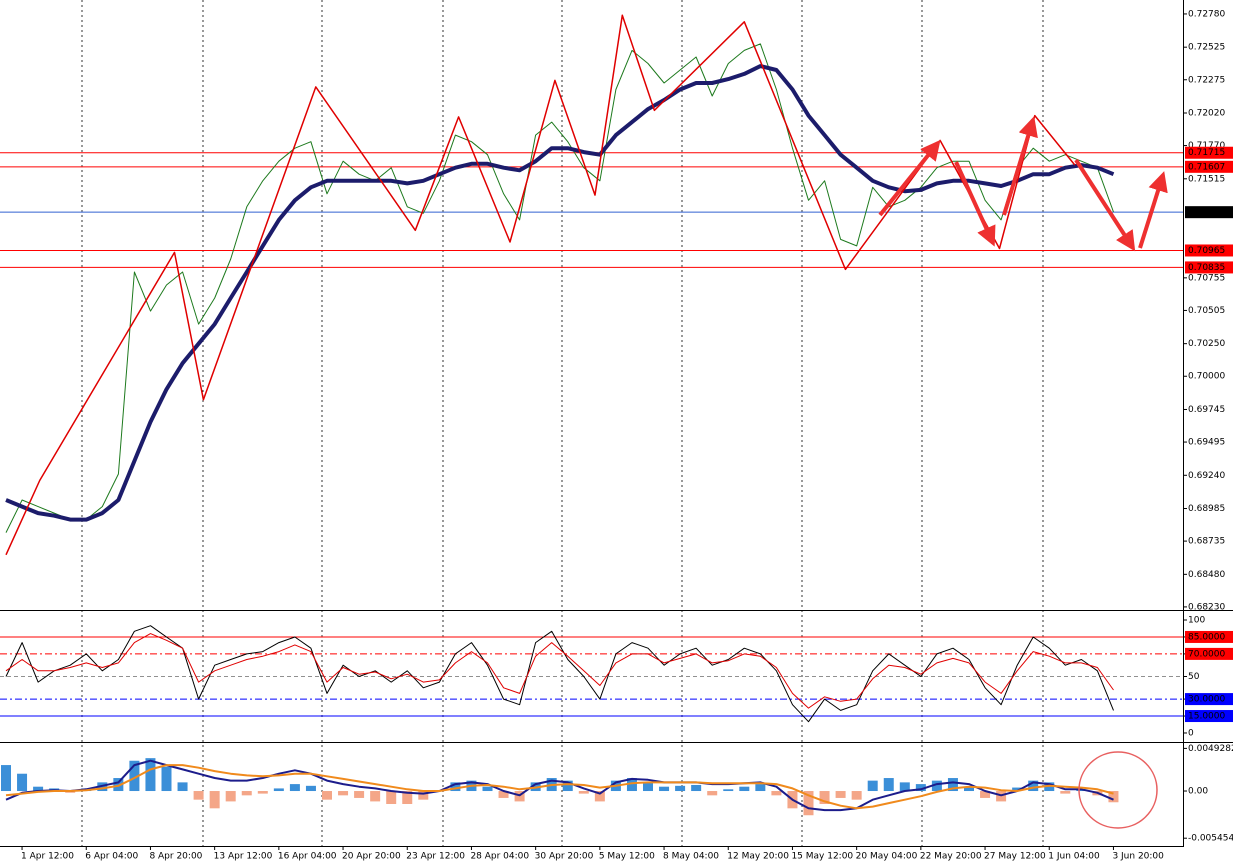  Describe the element at coordinates (1206, 153) in the screenshot. I see `level-label: 0.71715` at that location.